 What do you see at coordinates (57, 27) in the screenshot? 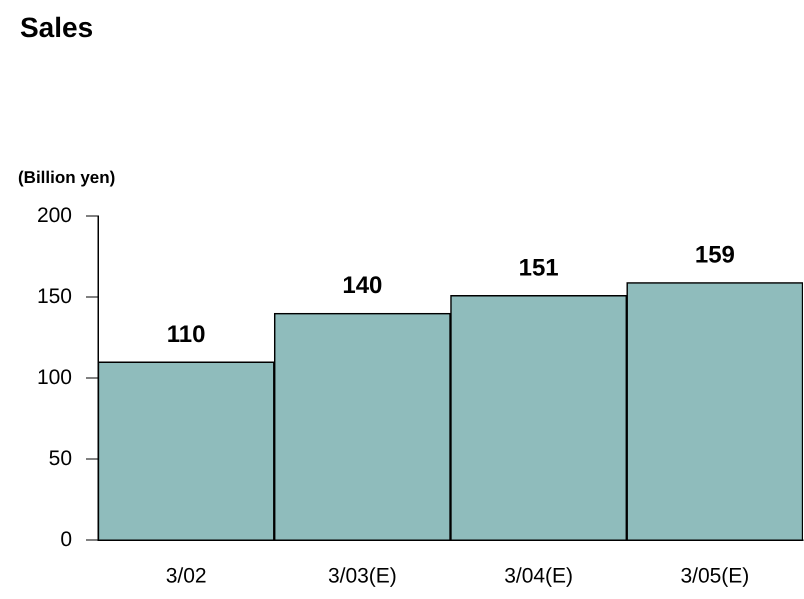
I see `chart-title: Sales` at bounding box center [57, 27].